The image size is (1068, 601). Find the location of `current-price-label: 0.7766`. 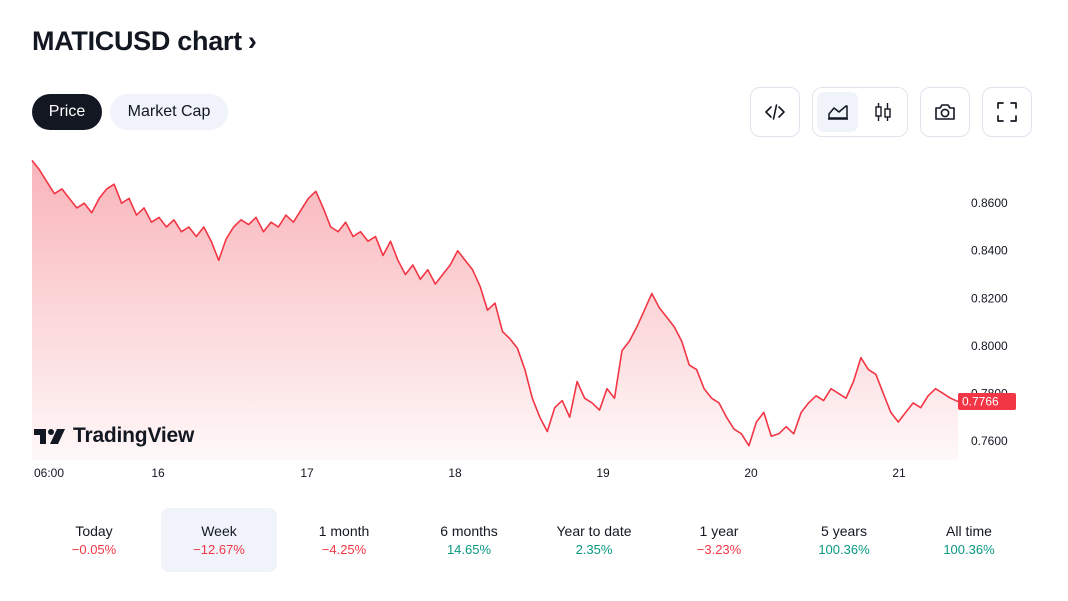

current-price-label: 0.7766 is located at coordinates (980, 402).